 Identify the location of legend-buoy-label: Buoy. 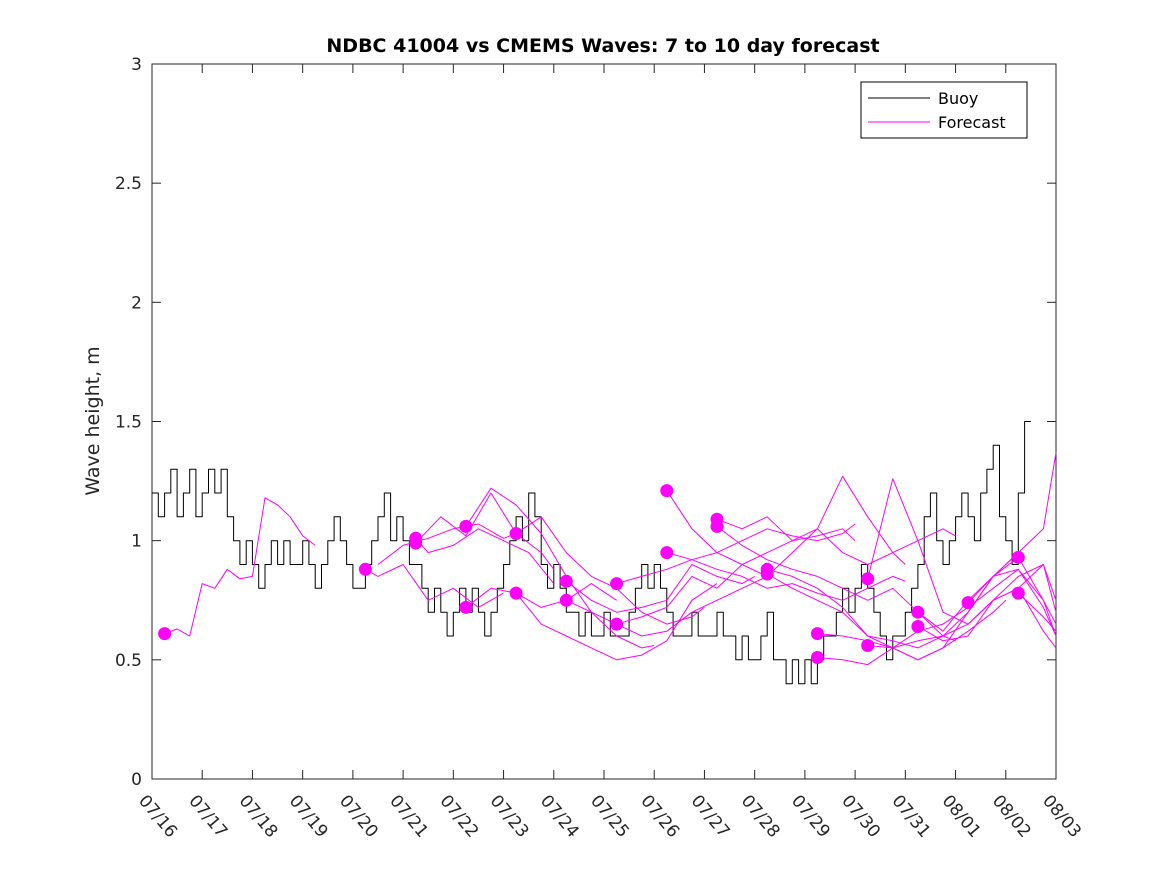
(958, 98).